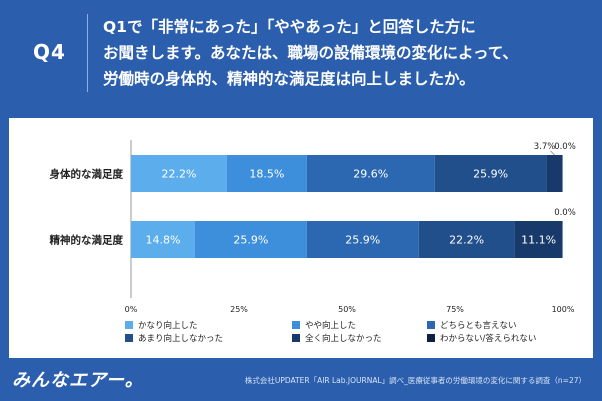 The height and width of the screenshot is (401, 602). Describe the element at coordinates (343, 338) in the screenshot. I see `legend-label: 全く向上しなかった` at that location.